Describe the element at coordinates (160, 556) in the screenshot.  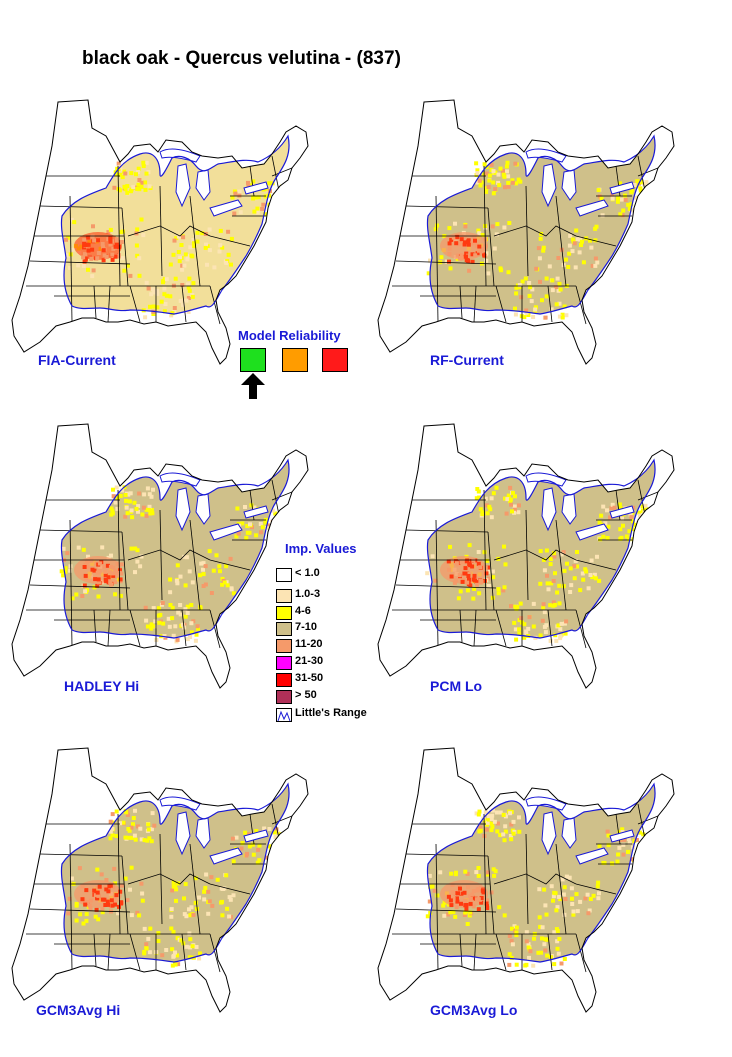
I see `map-hadley-hi` at that location.